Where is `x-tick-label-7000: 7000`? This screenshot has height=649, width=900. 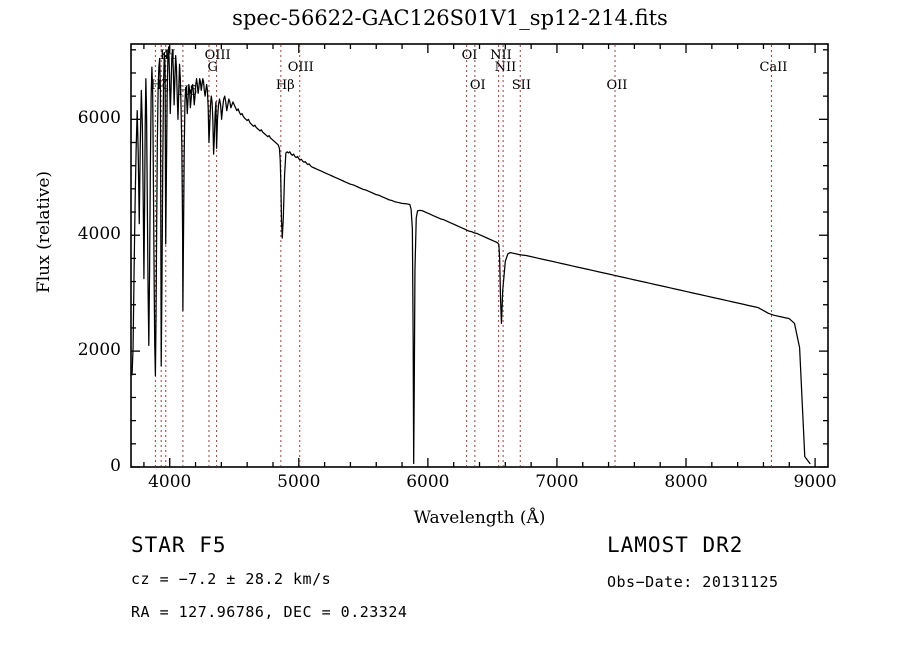
x-tick-label-7000: 7000 is located at coordinates (557, 482).